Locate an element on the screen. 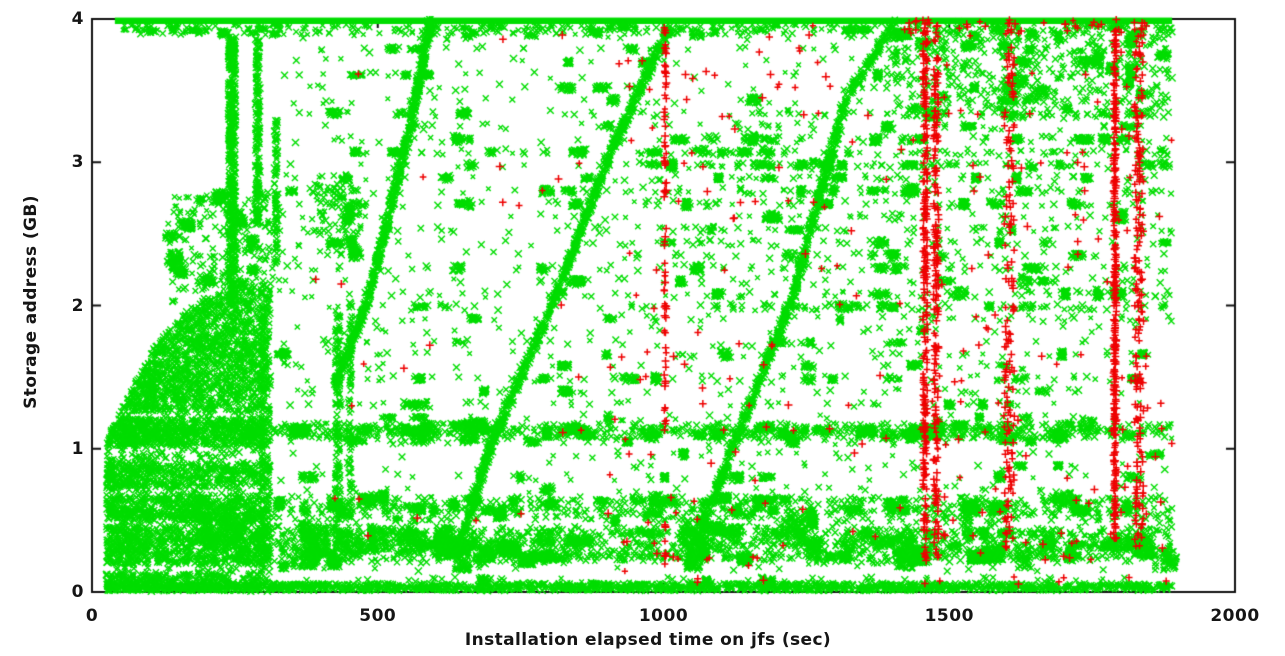 This screenshot has width=1285, height=656. y-tick-label: 3 is located at coordinates (77, 162).